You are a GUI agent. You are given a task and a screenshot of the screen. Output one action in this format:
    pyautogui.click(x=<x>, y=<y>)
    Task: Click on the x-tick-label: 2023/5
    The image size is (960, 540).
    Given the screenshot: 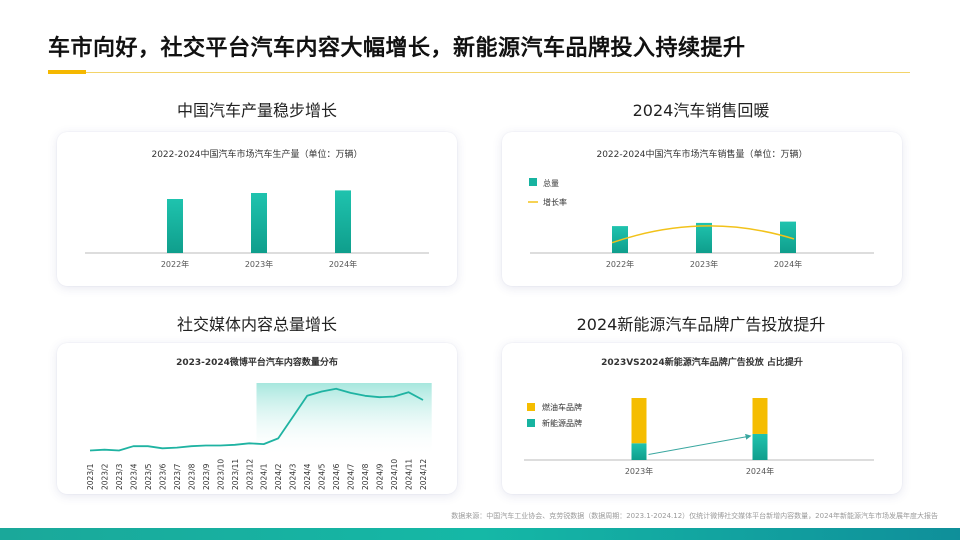 What is the action you would take?
    pyautogui.click(x=148, y=476)
    